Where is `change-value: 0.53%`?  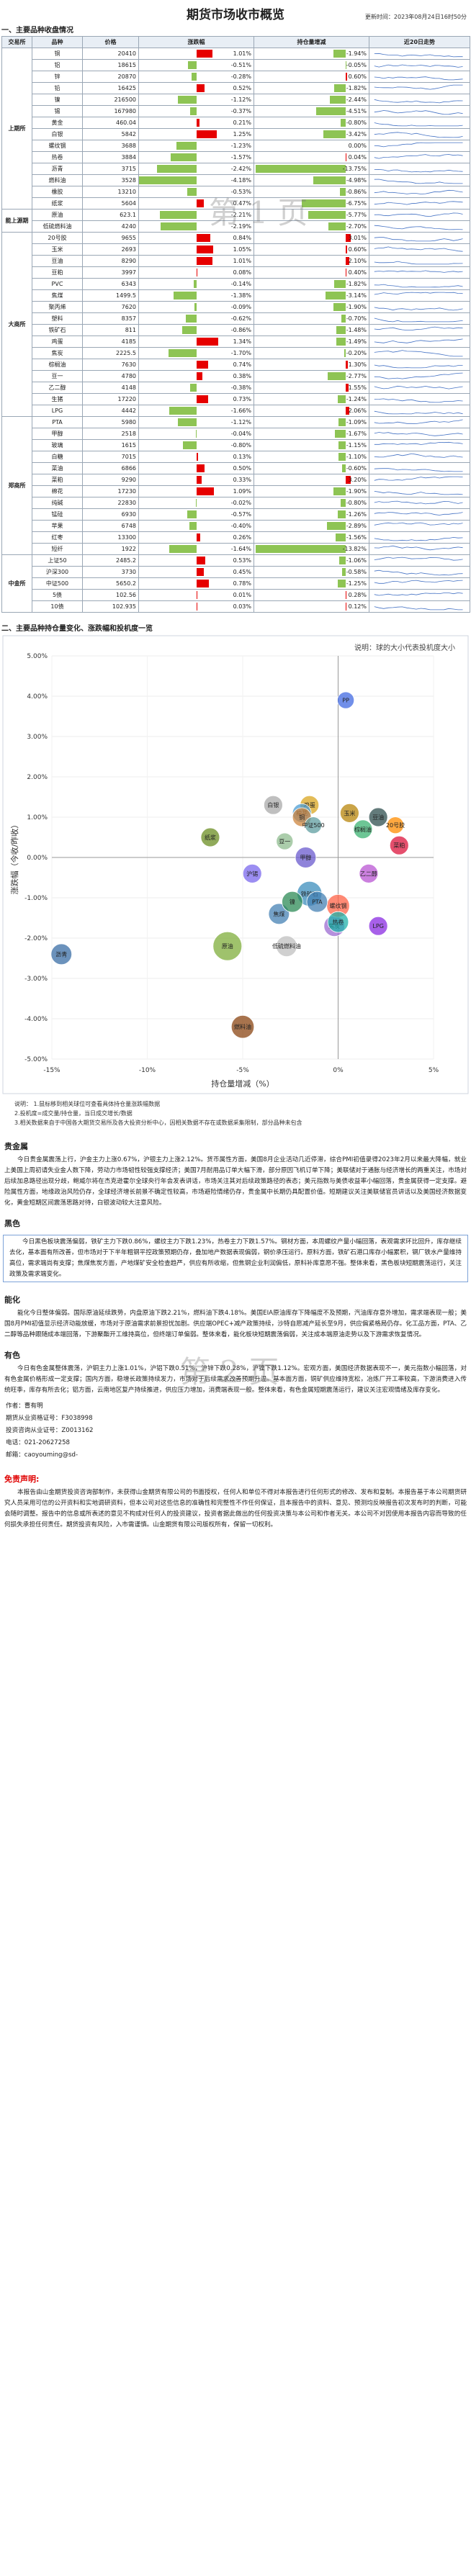
change-value: 0.53% is located at coordinates (242, 560).